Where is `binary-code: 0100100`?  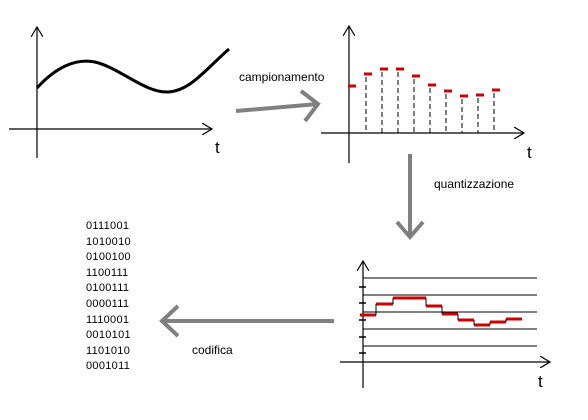 binary-code: 0100100 is located at coordinates (108, 257).